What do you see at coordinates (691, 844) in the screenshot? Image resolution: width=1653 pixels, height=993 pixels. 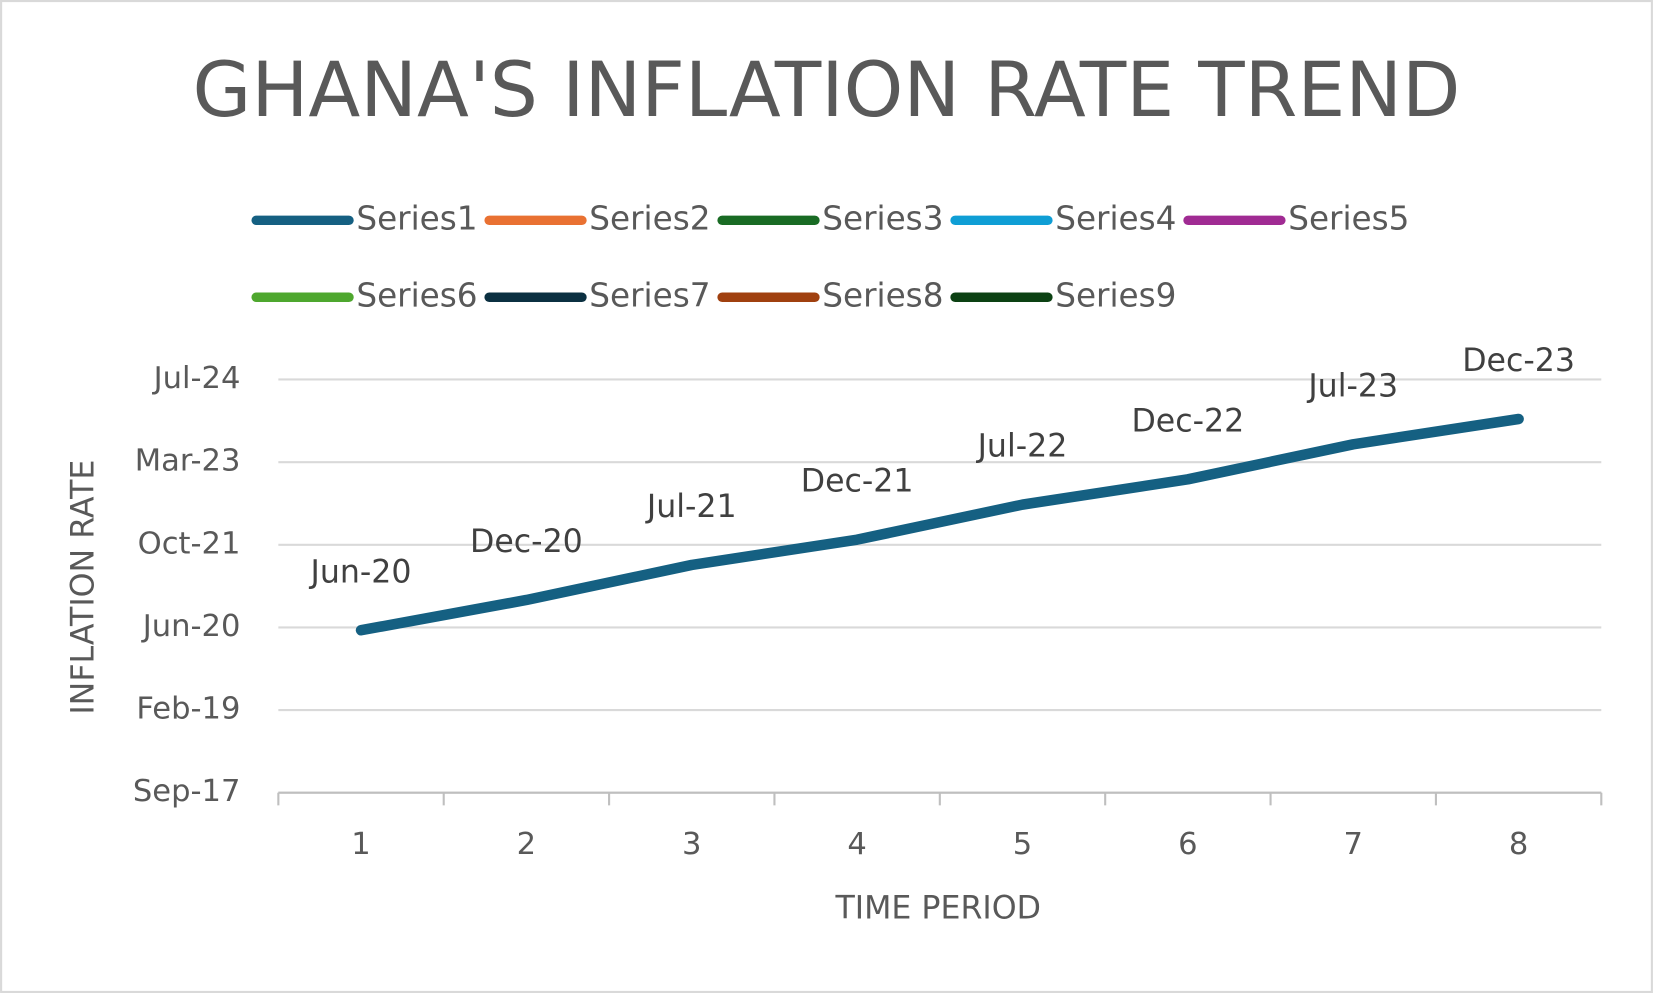 I see `x-tick-label: 3` at bounding box center [691, 844].